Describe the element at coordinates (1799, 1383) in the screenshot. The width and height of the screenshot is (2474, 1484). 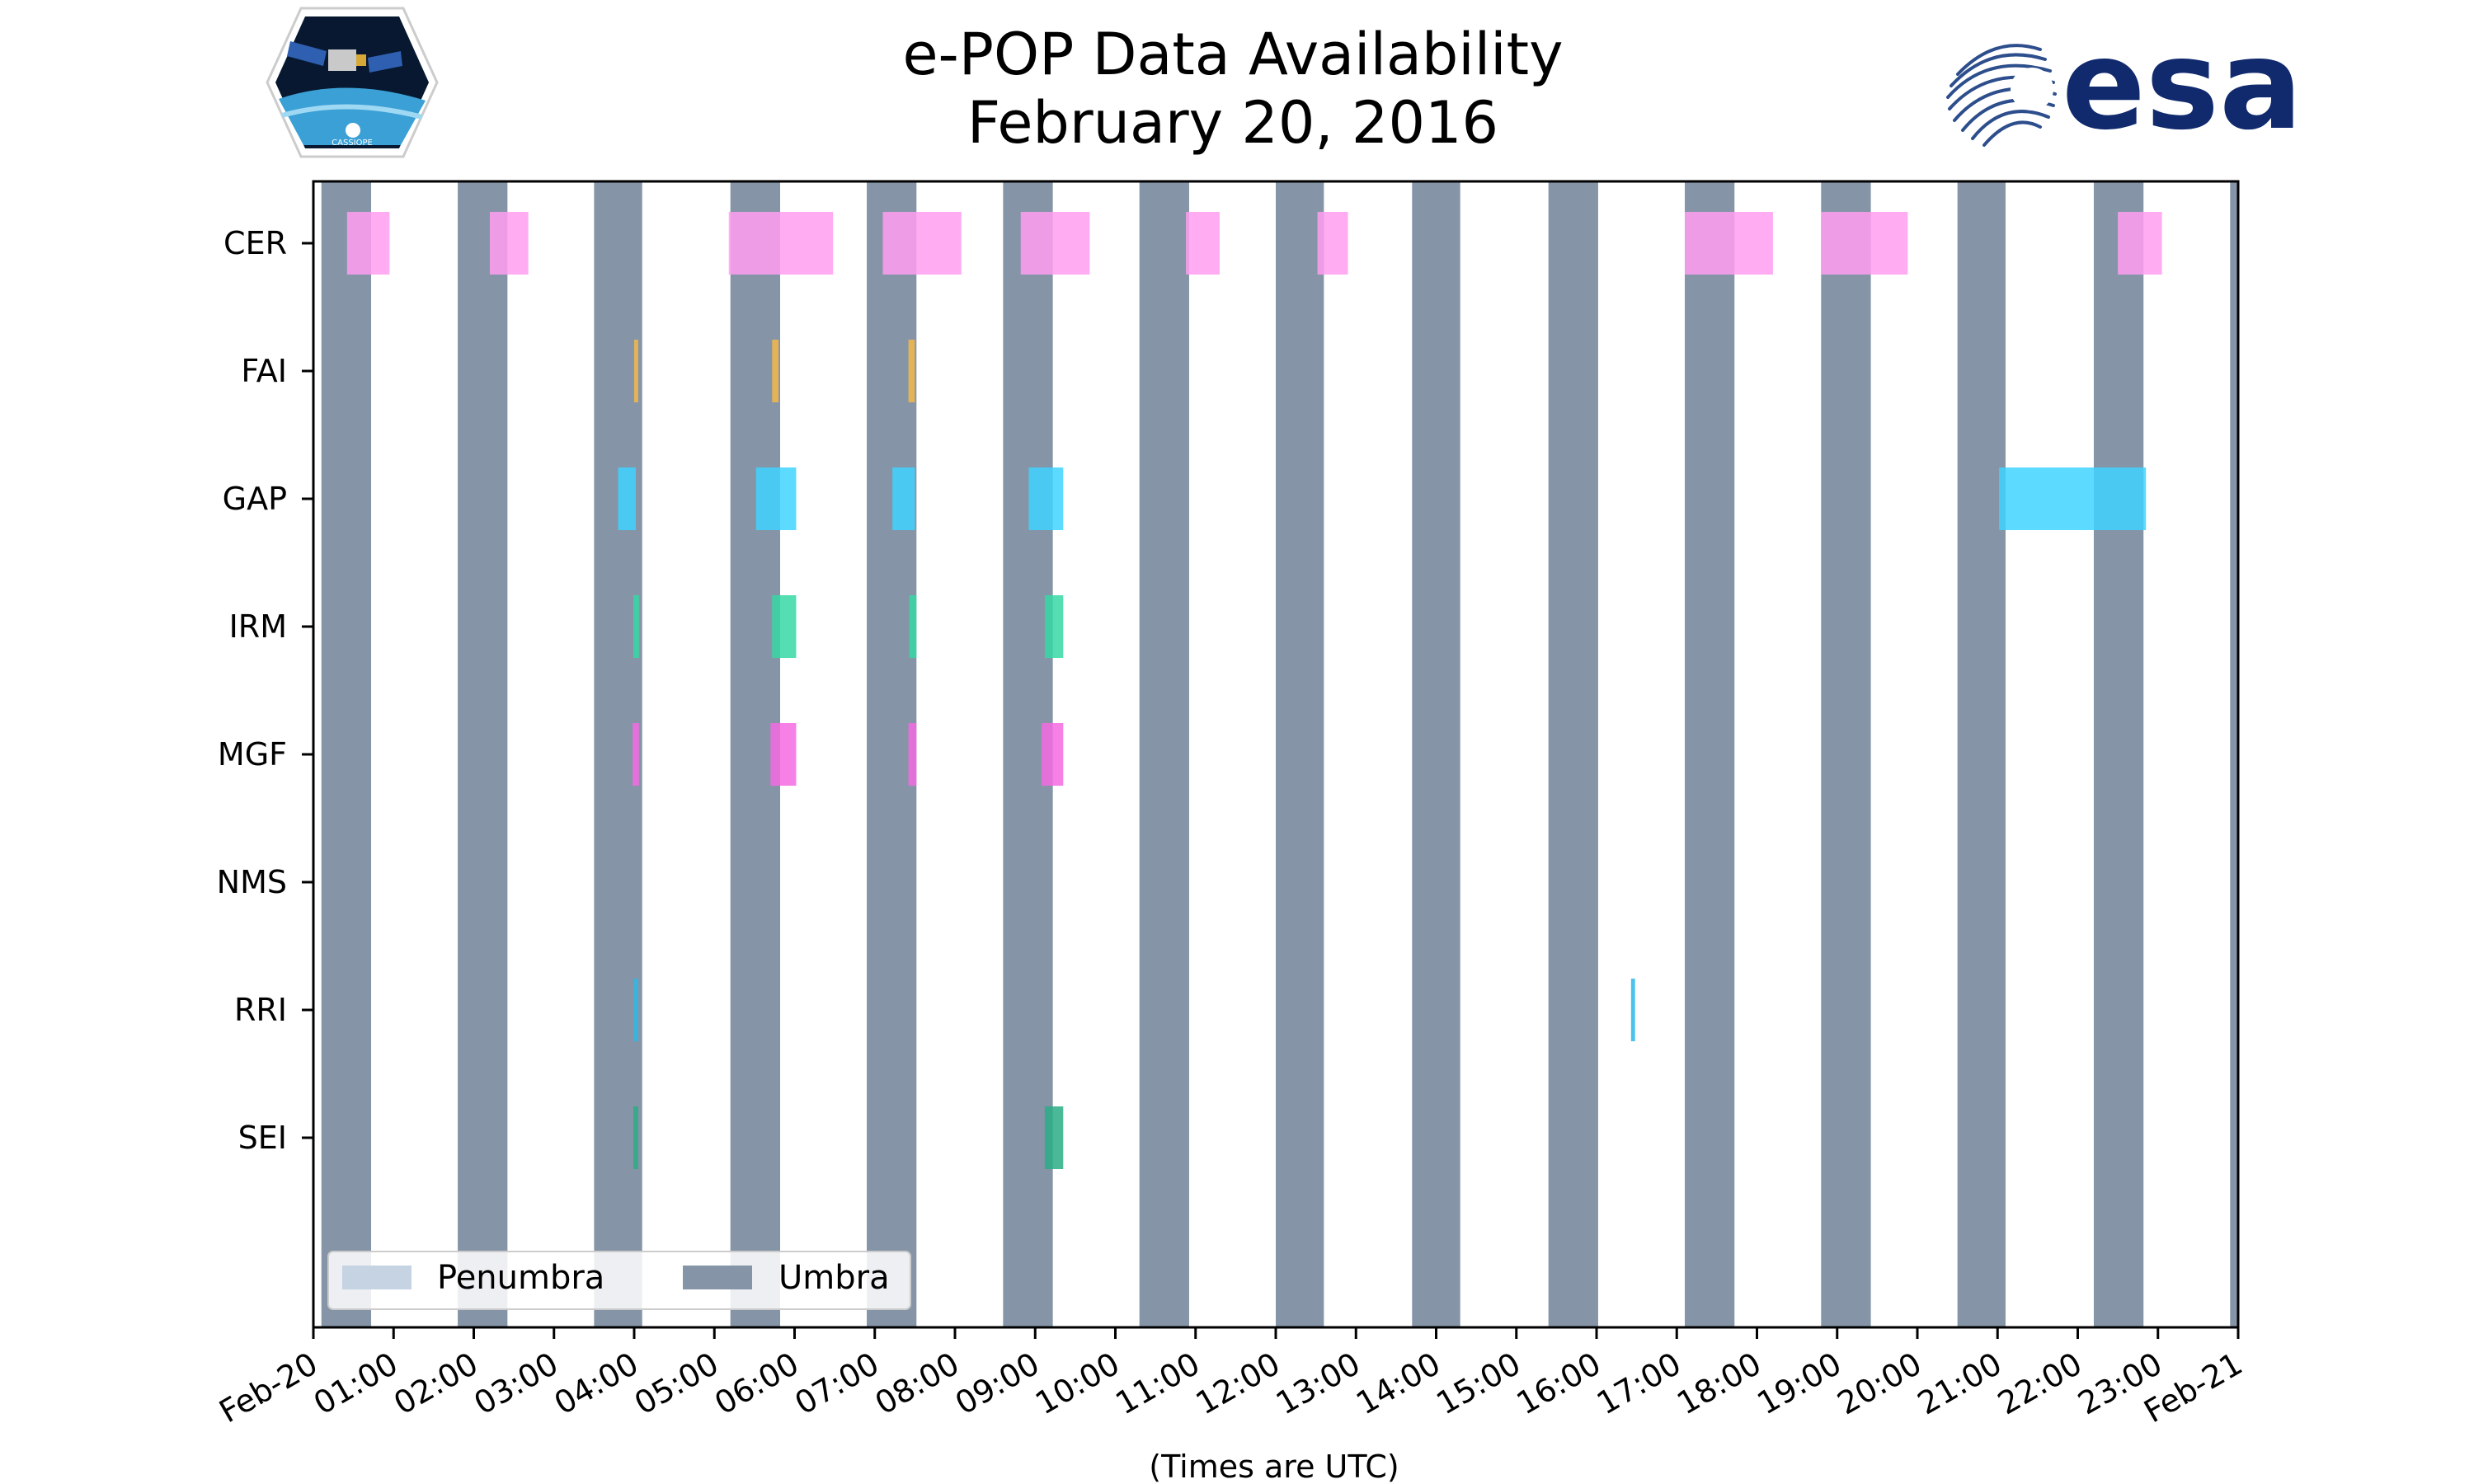
I see `x-tick-label: 19:00` at that location.